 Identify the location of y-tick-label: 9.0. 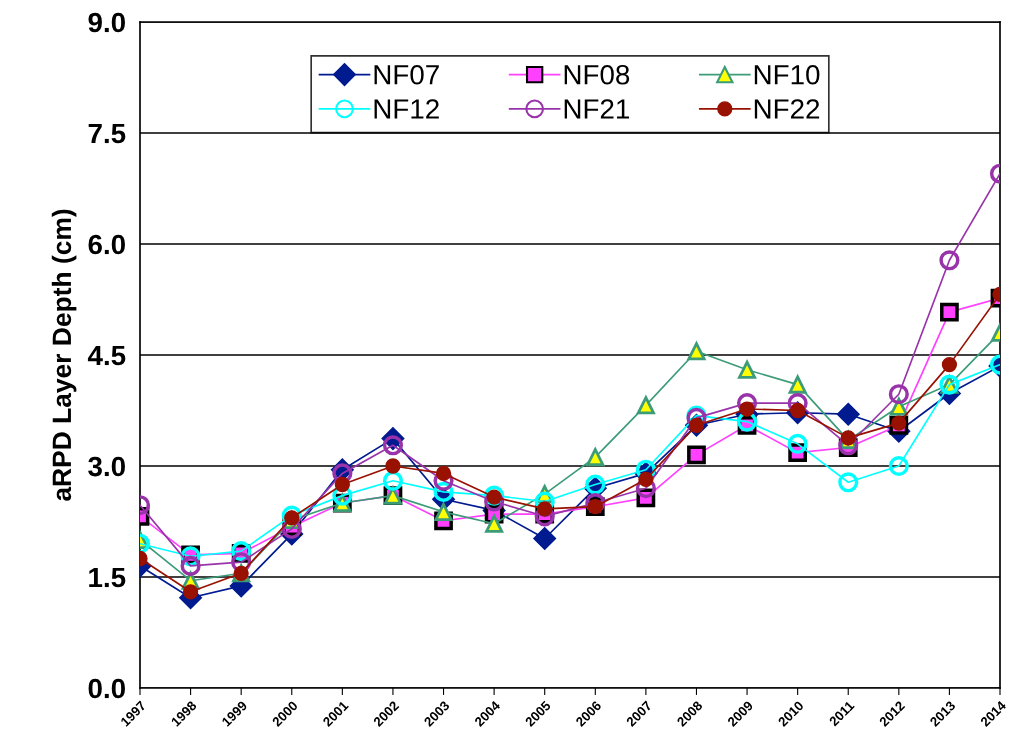
(106, 22).